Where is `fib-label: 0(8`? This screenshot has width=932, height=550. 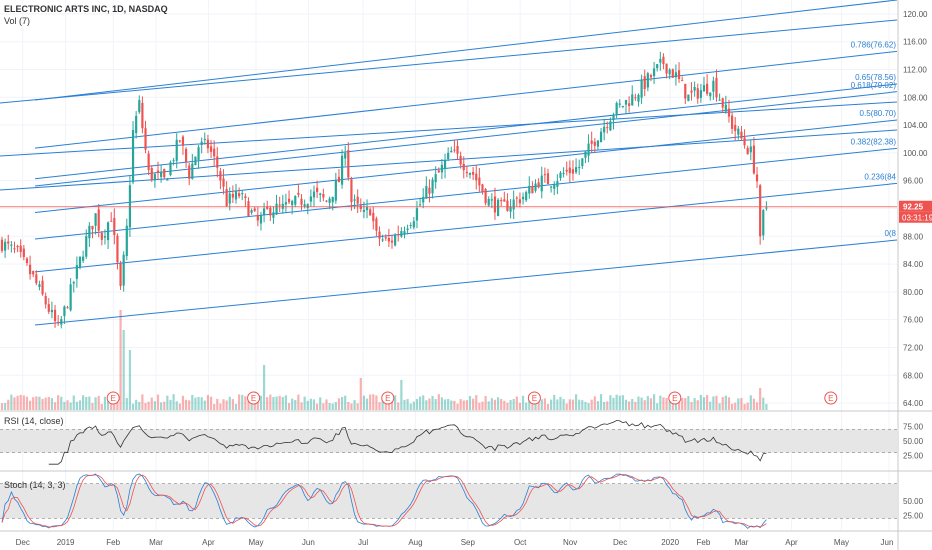 fib-label: 0(8 is located at coordinates (890, 233).